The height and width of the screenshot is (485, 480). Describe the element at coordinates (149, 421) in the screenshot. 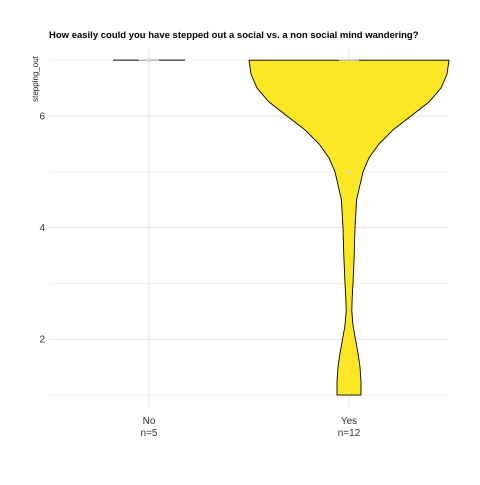

I see `x-tick-label: No` at that location.